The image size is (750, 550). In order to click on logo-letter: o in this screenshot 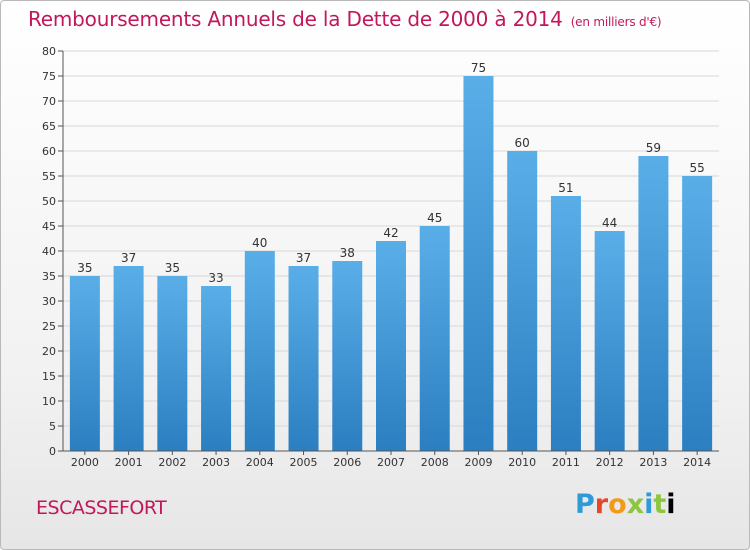, I will do `click(617, 504)`.